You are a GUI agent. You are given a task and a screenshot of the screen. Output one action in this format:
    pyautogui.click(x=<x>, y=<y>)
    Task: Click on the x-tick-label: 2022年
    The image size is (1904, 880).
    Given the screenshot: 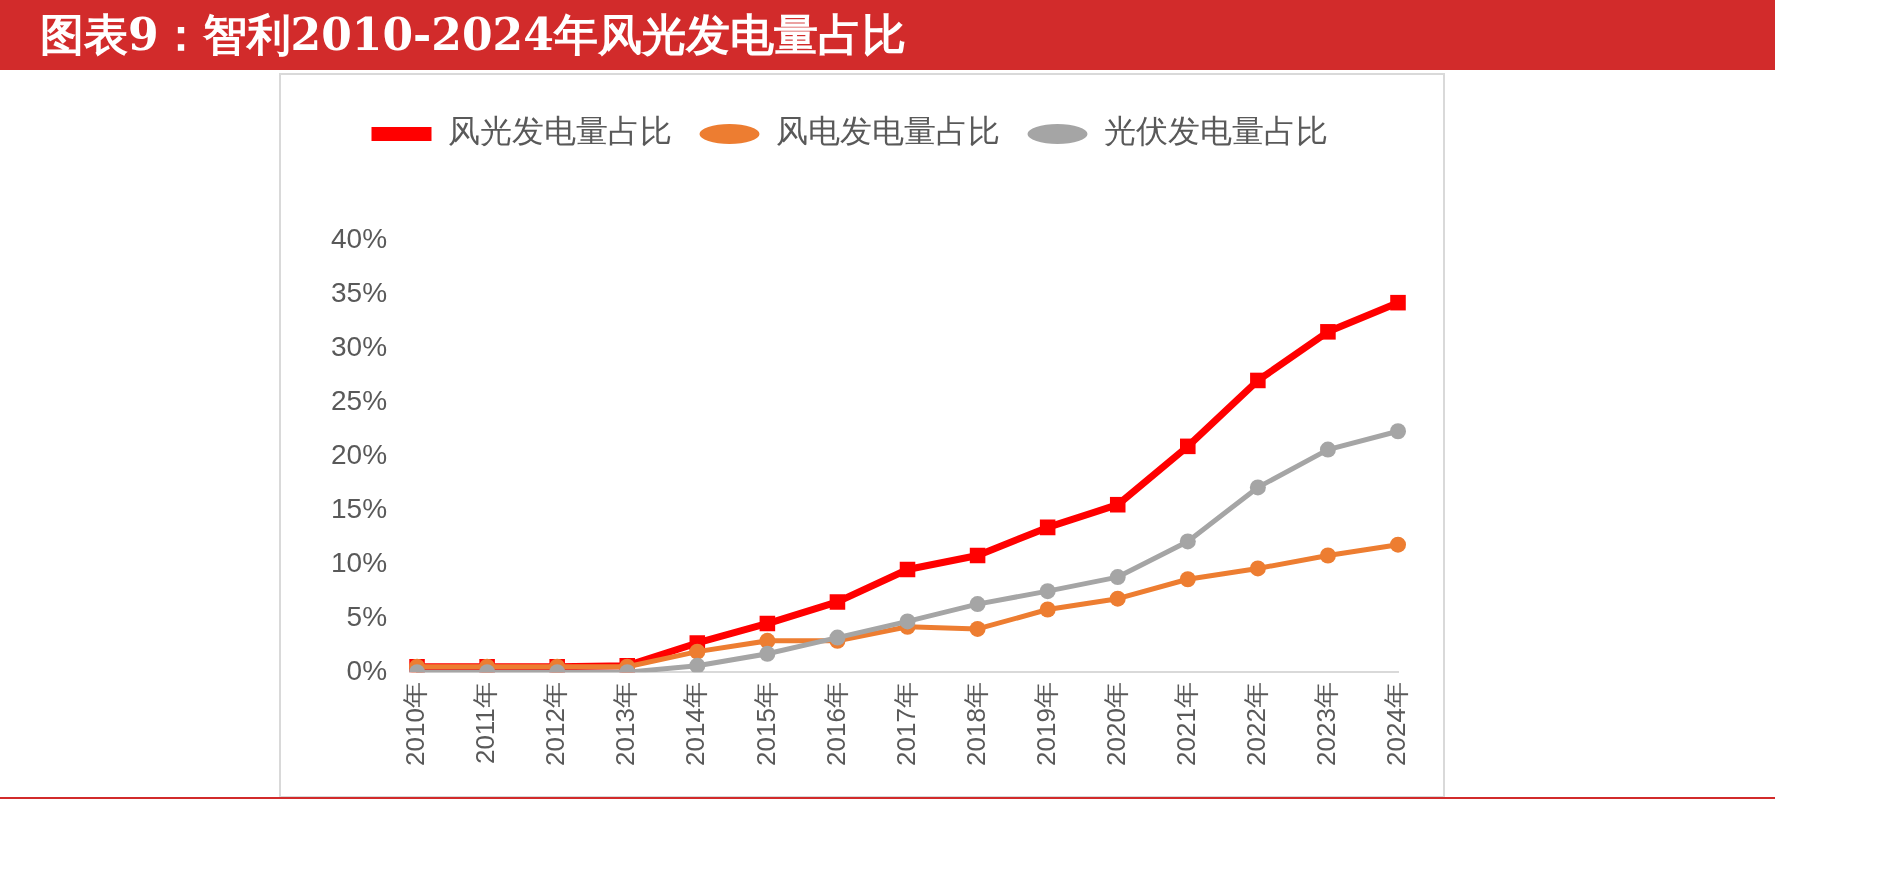 What is the action you would take?
    pyautogui.click(x=1256, y=724)
    